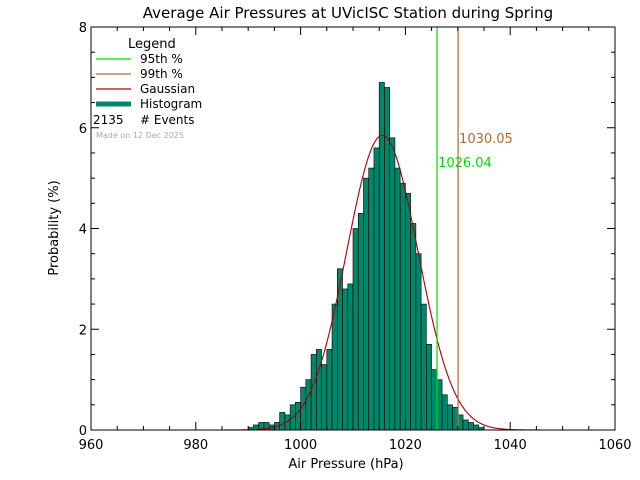 The width and height of the screenshot is (640, 480). What do you see at coordinates (300, 445) in the screenshot?
I see `x-tick-label: 1000` at bounding box center [300, 445].